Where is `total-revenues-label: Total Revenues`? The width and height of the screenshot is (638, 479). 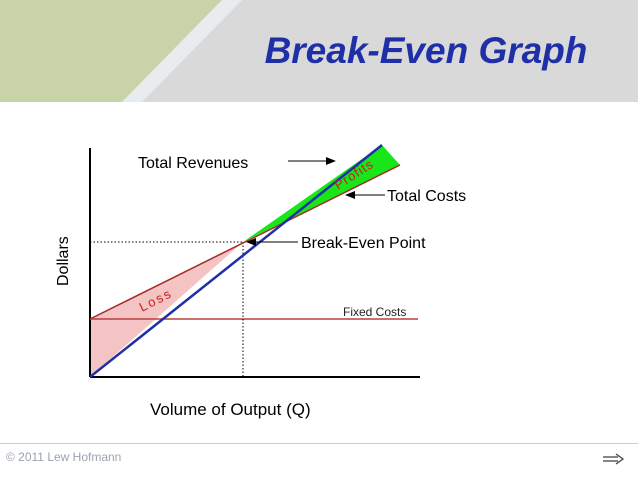 total-revenues-label: Total Revenues is located at coordinates (193, 163).